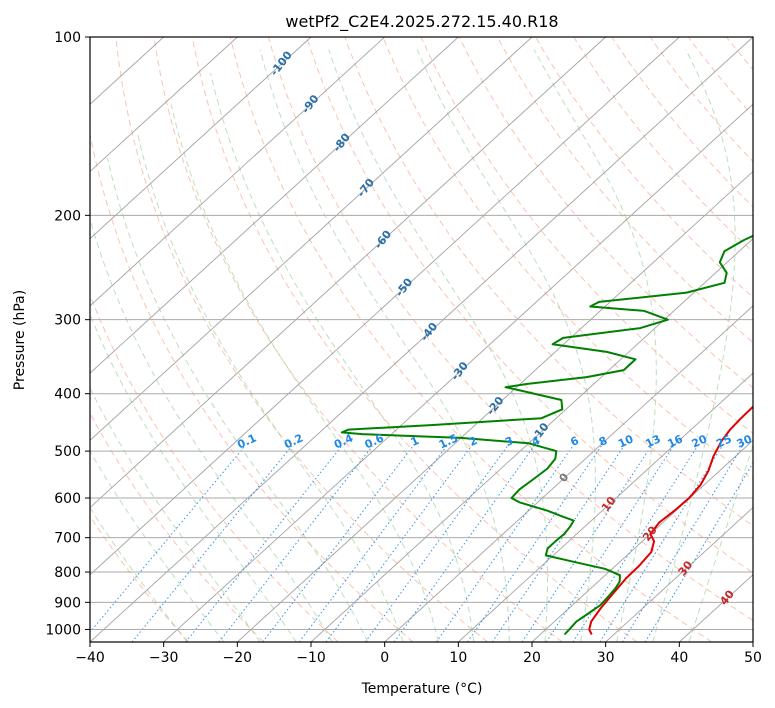 This screenshot has width=775, height=708. Describe the element at coordinates (67, 334) in the screenshot. I see `y-axis-ticks: 1000 900 800 700 600 500 400 300 200 100` at that location.